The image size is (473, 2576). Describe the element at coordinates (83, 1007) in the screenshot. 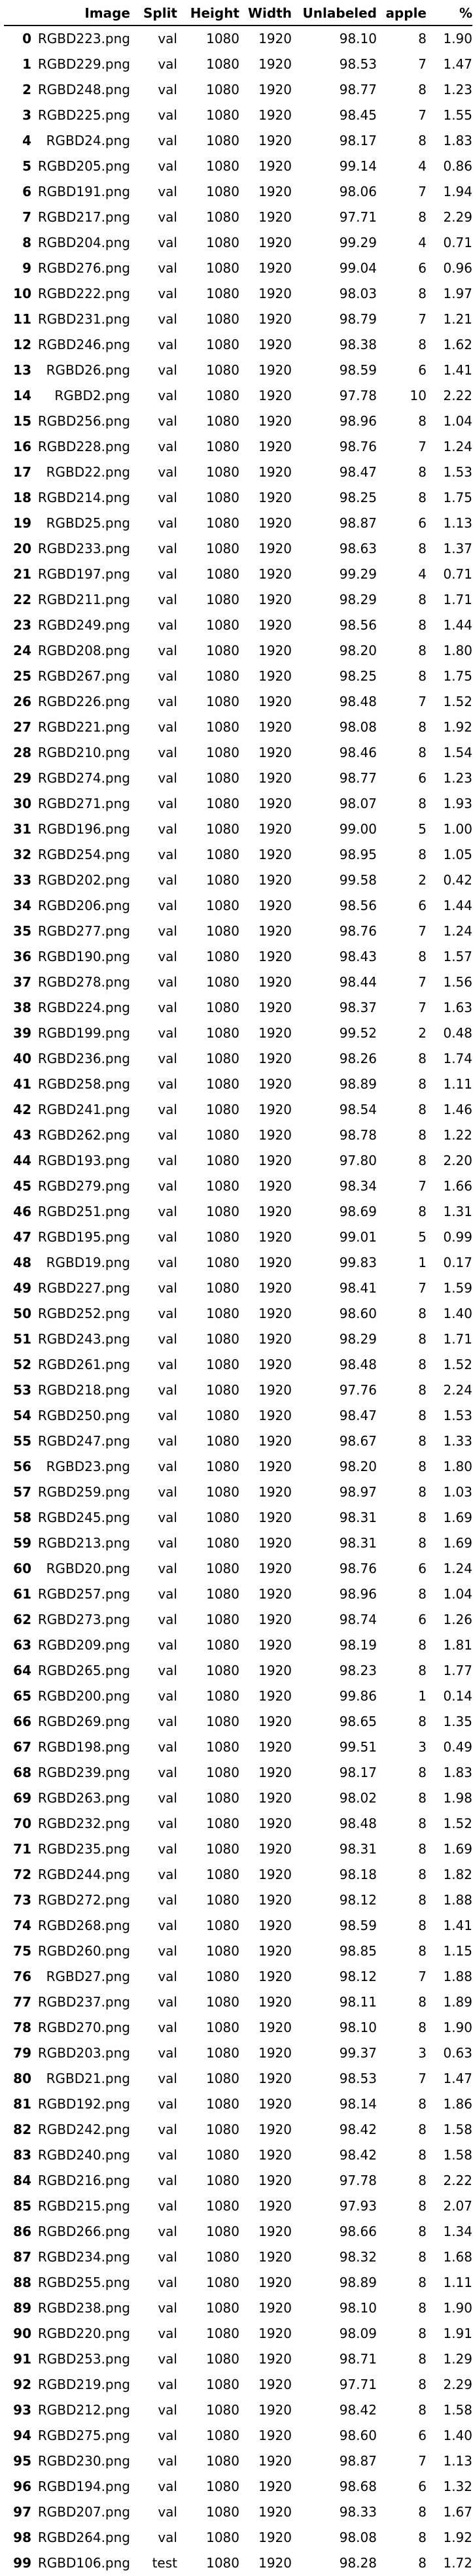

I see `cell-image: RGBD224.png` at that location.